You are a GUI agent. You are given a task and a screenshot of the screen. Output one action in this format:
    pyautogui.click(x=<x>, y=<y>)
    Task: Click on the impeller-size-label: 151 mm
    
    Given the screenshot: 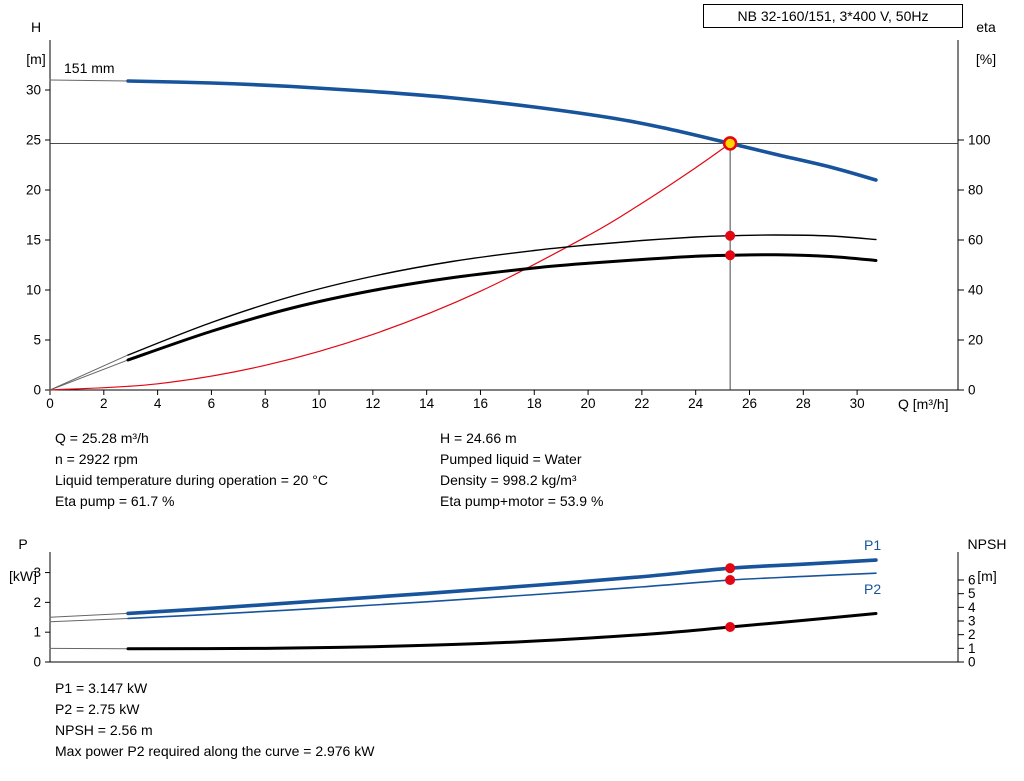 What is the action you would take?
    pyautogui.click(x=89, y=68)
    